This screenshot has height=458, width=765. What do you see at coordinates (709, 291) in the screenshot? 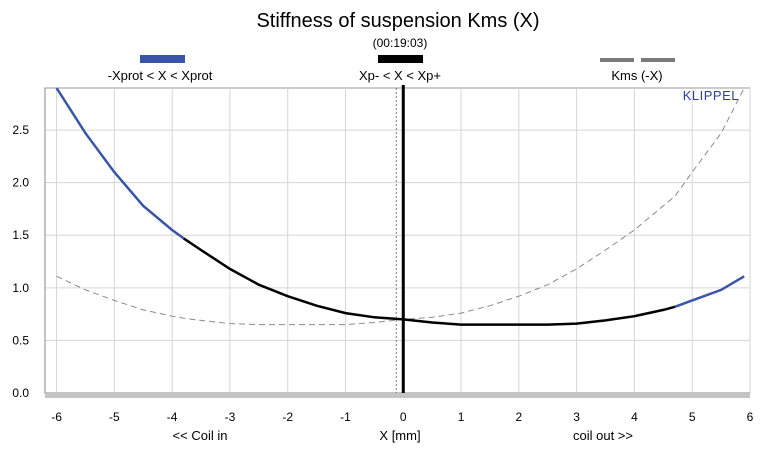
I see `series-kms-right-xprot` at bounding box center [709, 291].